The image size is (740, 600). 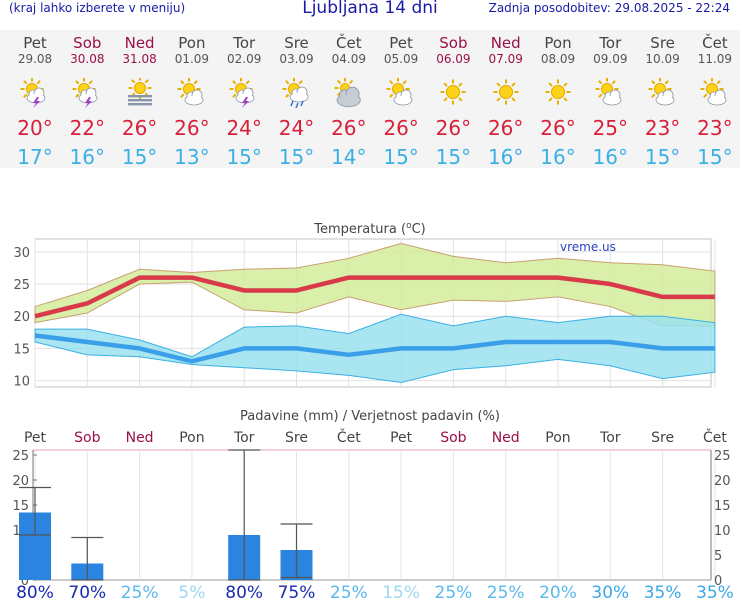 I want to click on day-date: 04.09, so click(x=348, y=59).